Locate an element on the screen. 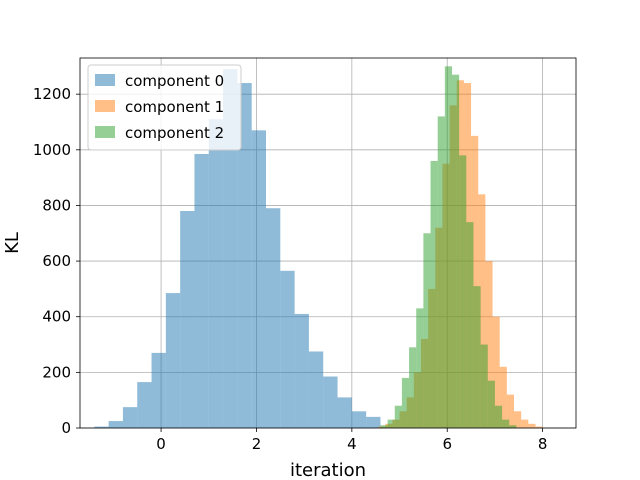 The width and height of the screenshot is (640, 480). x-axis-ticks: 0 2 4 6 8 is located at coordinates (351, 440).